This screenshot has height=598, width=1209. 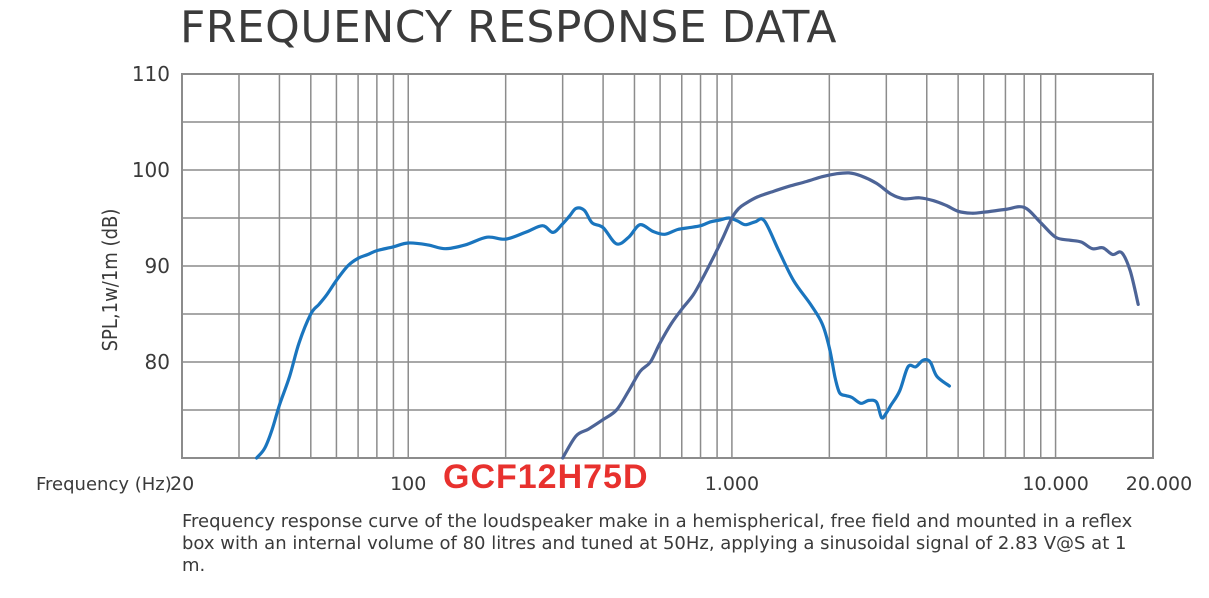 I want to click on x-tick-label: 100, so click(x=408, y=484).